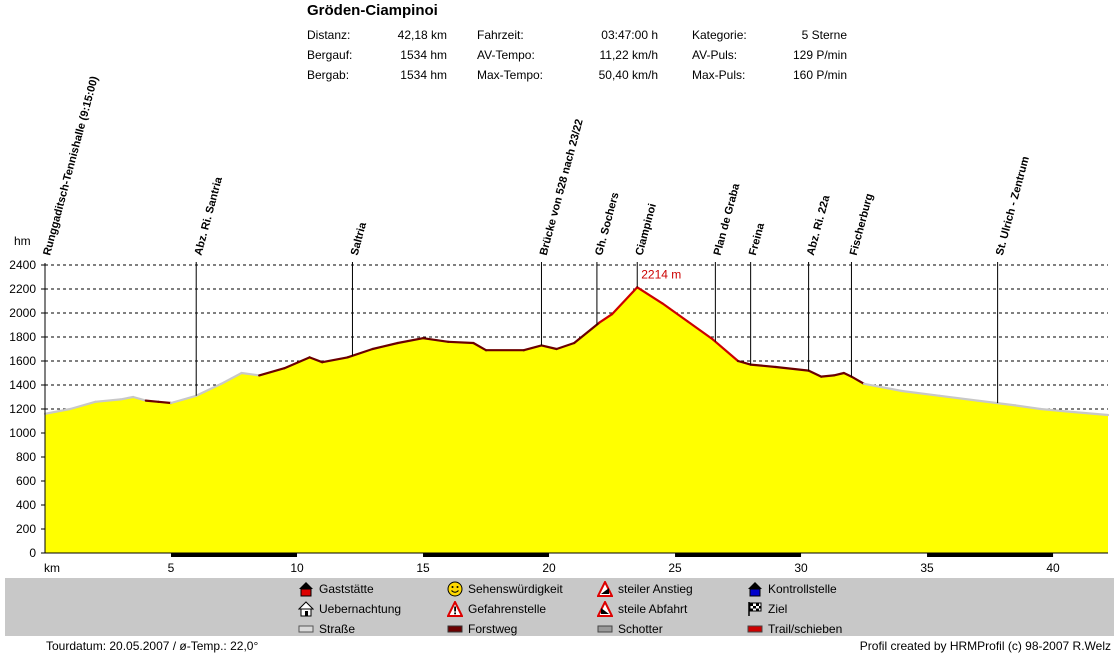 This screenshot has width=1119, height=653. Describe the element at coordinates (22, 265) in the screenshot. I see `y-tick-label: 2400` at that location.